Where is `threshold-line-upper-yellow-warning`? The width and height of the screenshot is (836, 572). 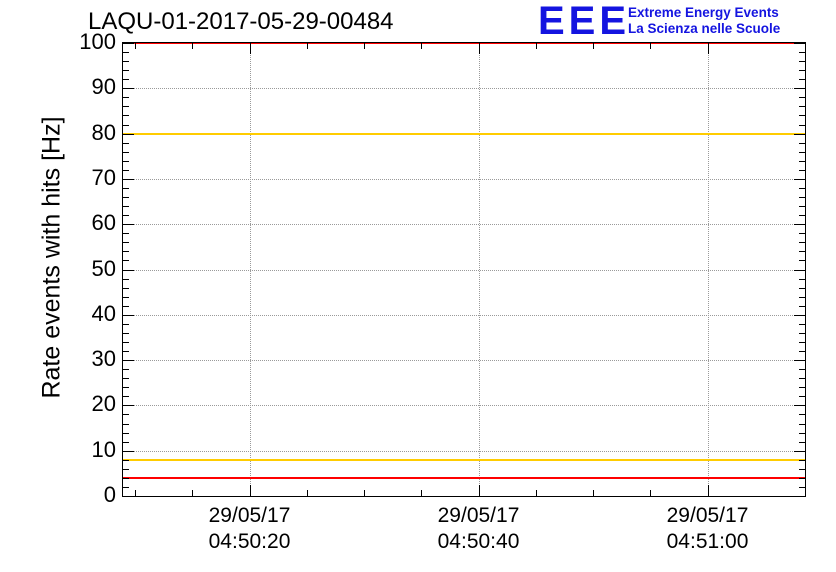 threshold-line-upper-yellow-warning is located at coordinates (464, 133).